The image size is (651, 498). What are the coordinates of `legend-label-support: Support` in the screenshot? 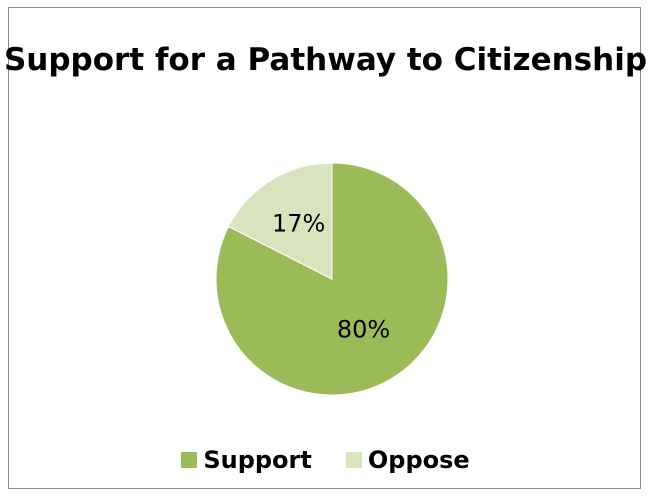 It's located at (257, 460).